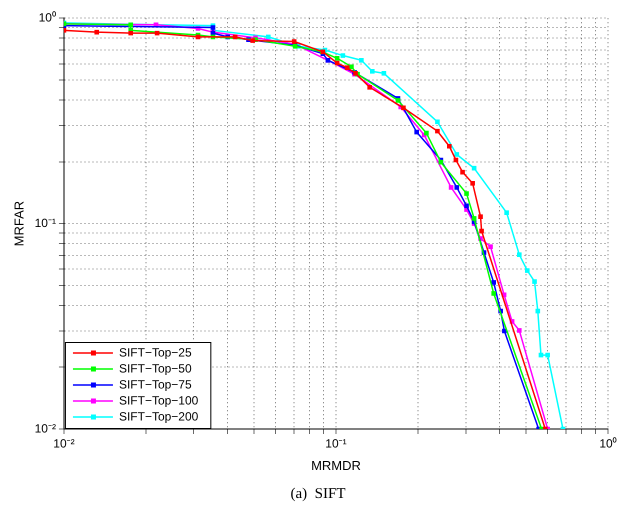 This screenshot has width=636, height=531. Describe the element at coordinates (45, 428) in the screenshot. I see `y-tick-label: 10⁻²` at that location.